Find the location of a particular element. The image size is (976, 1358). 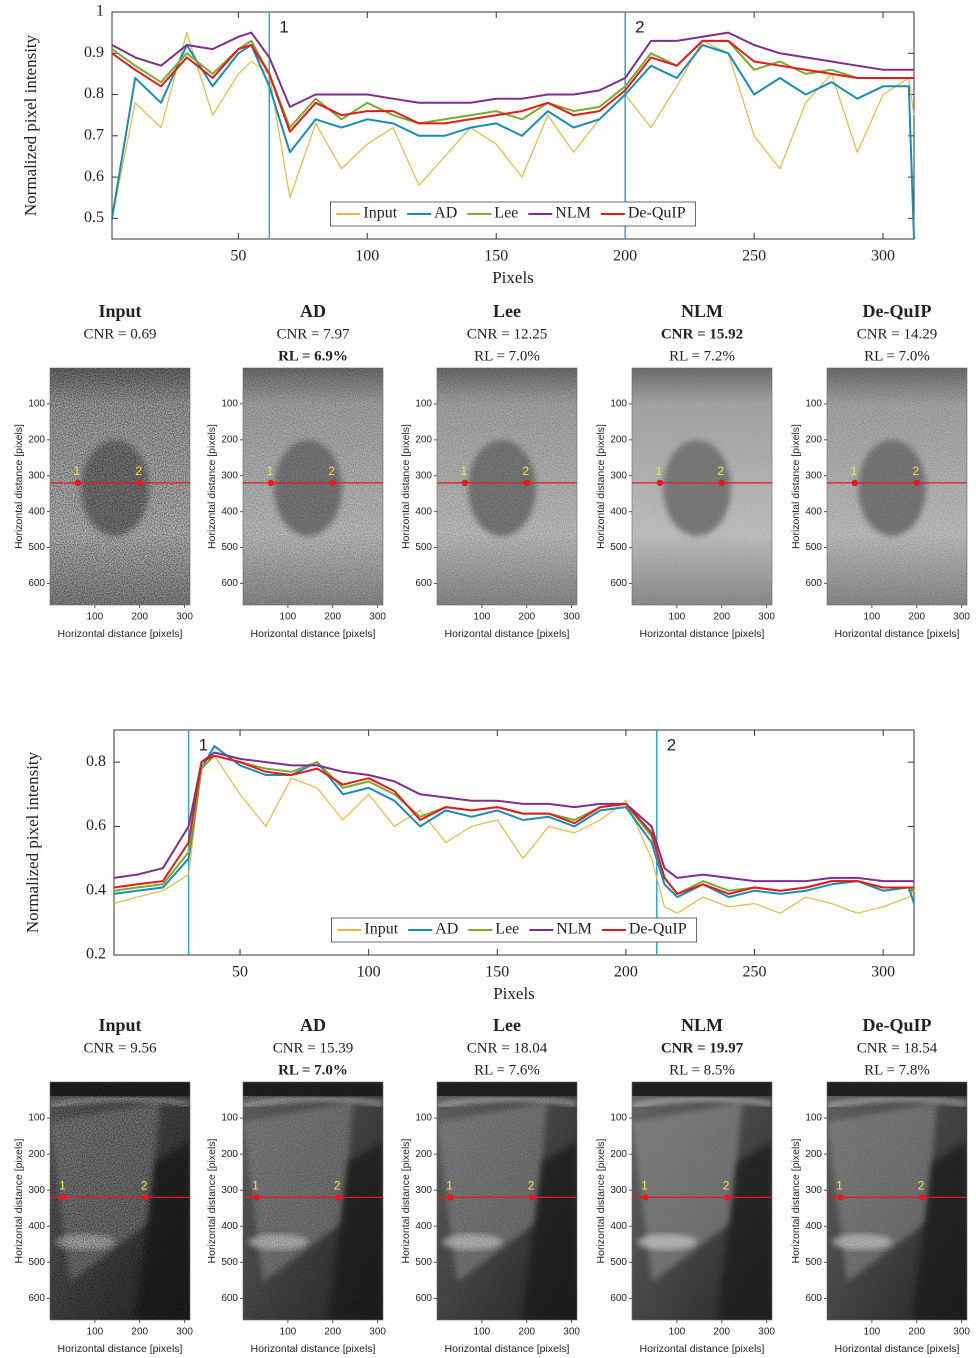

y-tick-label: 0.6 is located at coordinates (96, 825).